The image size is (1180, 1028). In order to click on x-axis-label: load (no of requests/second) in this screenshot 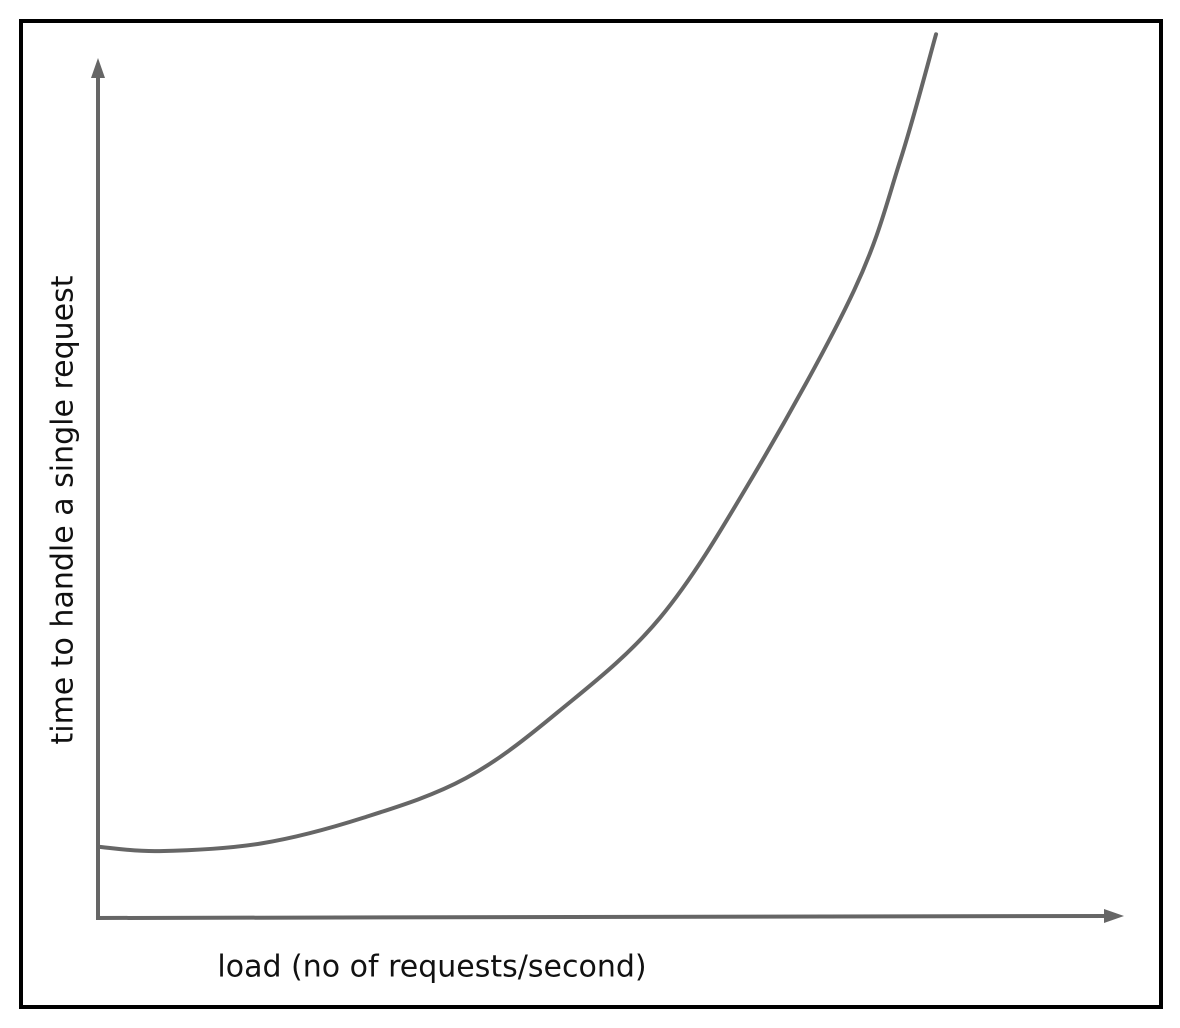, I will do `click(431, 967)`.